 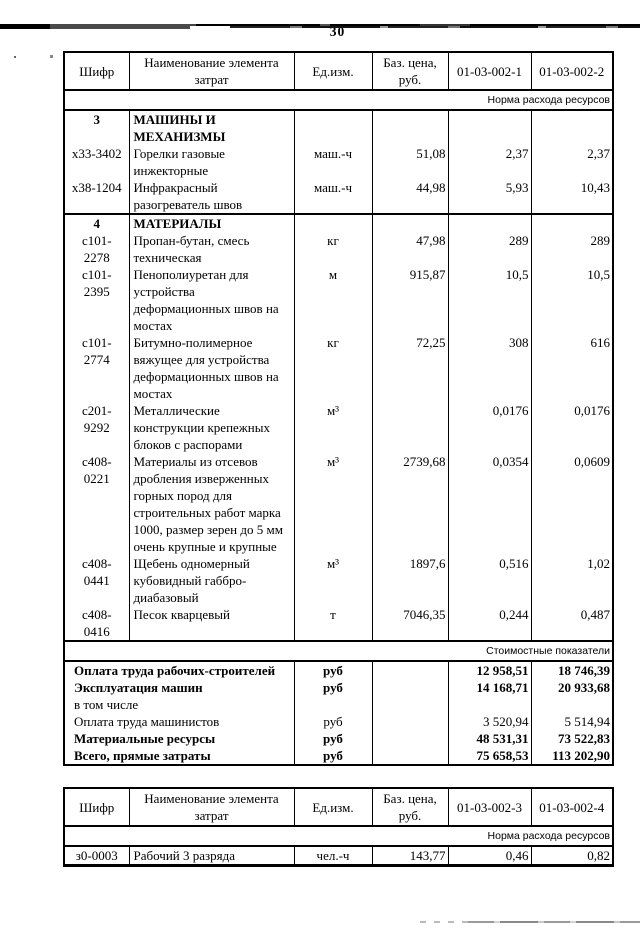 What do you see at coordinates (211, 162) in the screenshot?
I see `row-name: Горелки газовые инжекторные` at bounding box center [211, 162].